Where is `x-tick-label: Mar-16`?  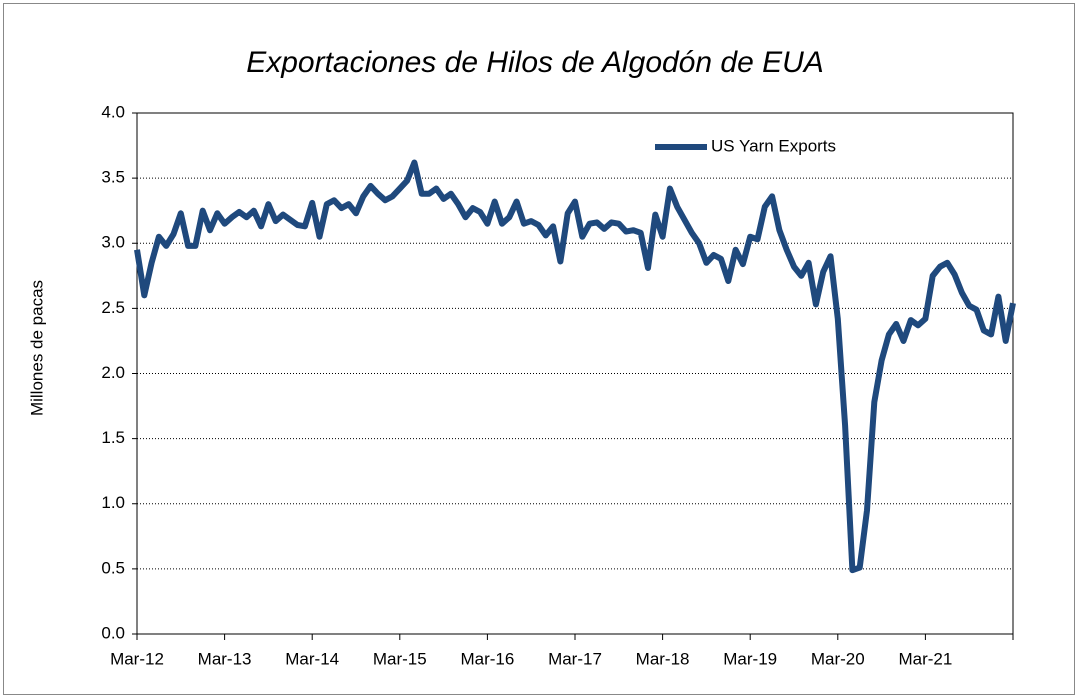
x-tick-label: Mar-16 is located at coordinates (487, 658).